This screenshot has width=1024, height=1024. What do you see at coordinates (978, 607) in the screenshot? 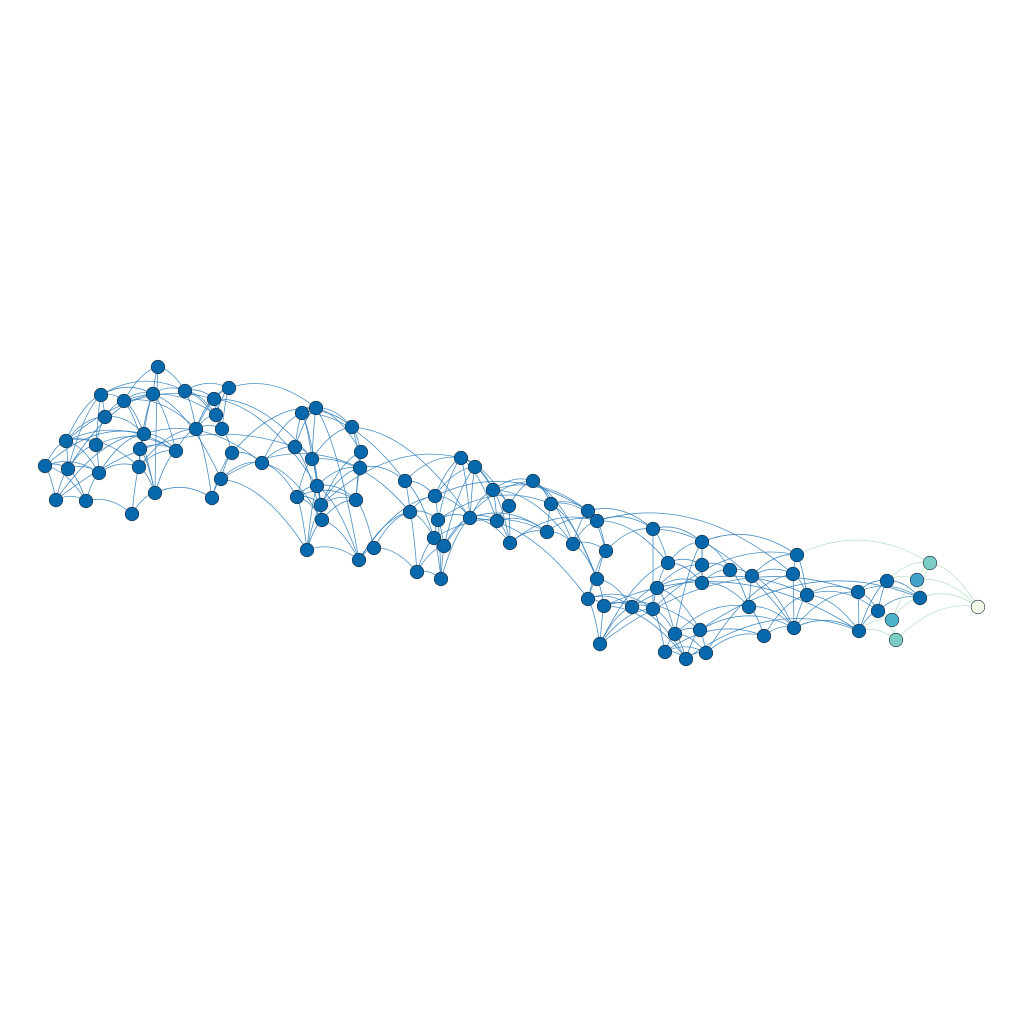
I see `graph-node-g5` at bounding box center [978, 607].